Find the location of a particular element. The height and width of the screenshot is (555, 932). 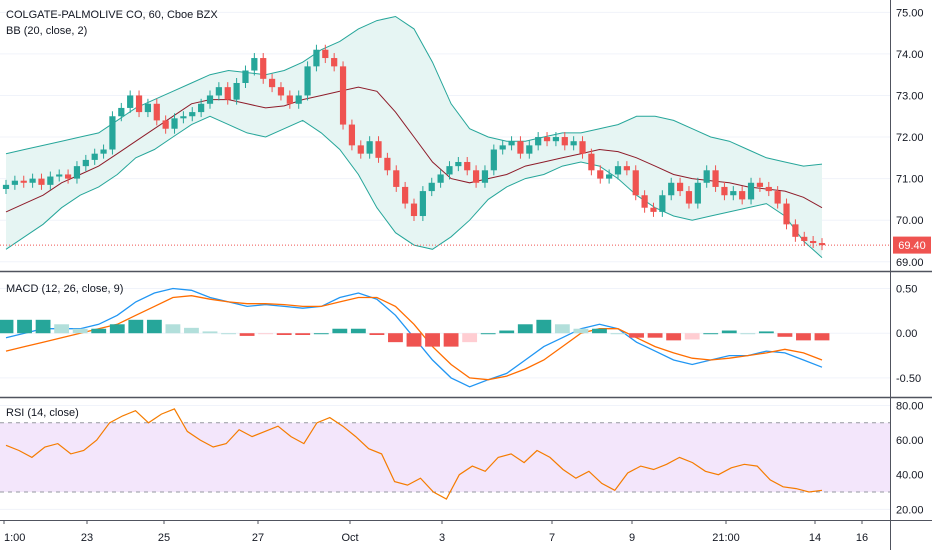

y-tick-label: 40.00 is located at coordinates (910, 476).